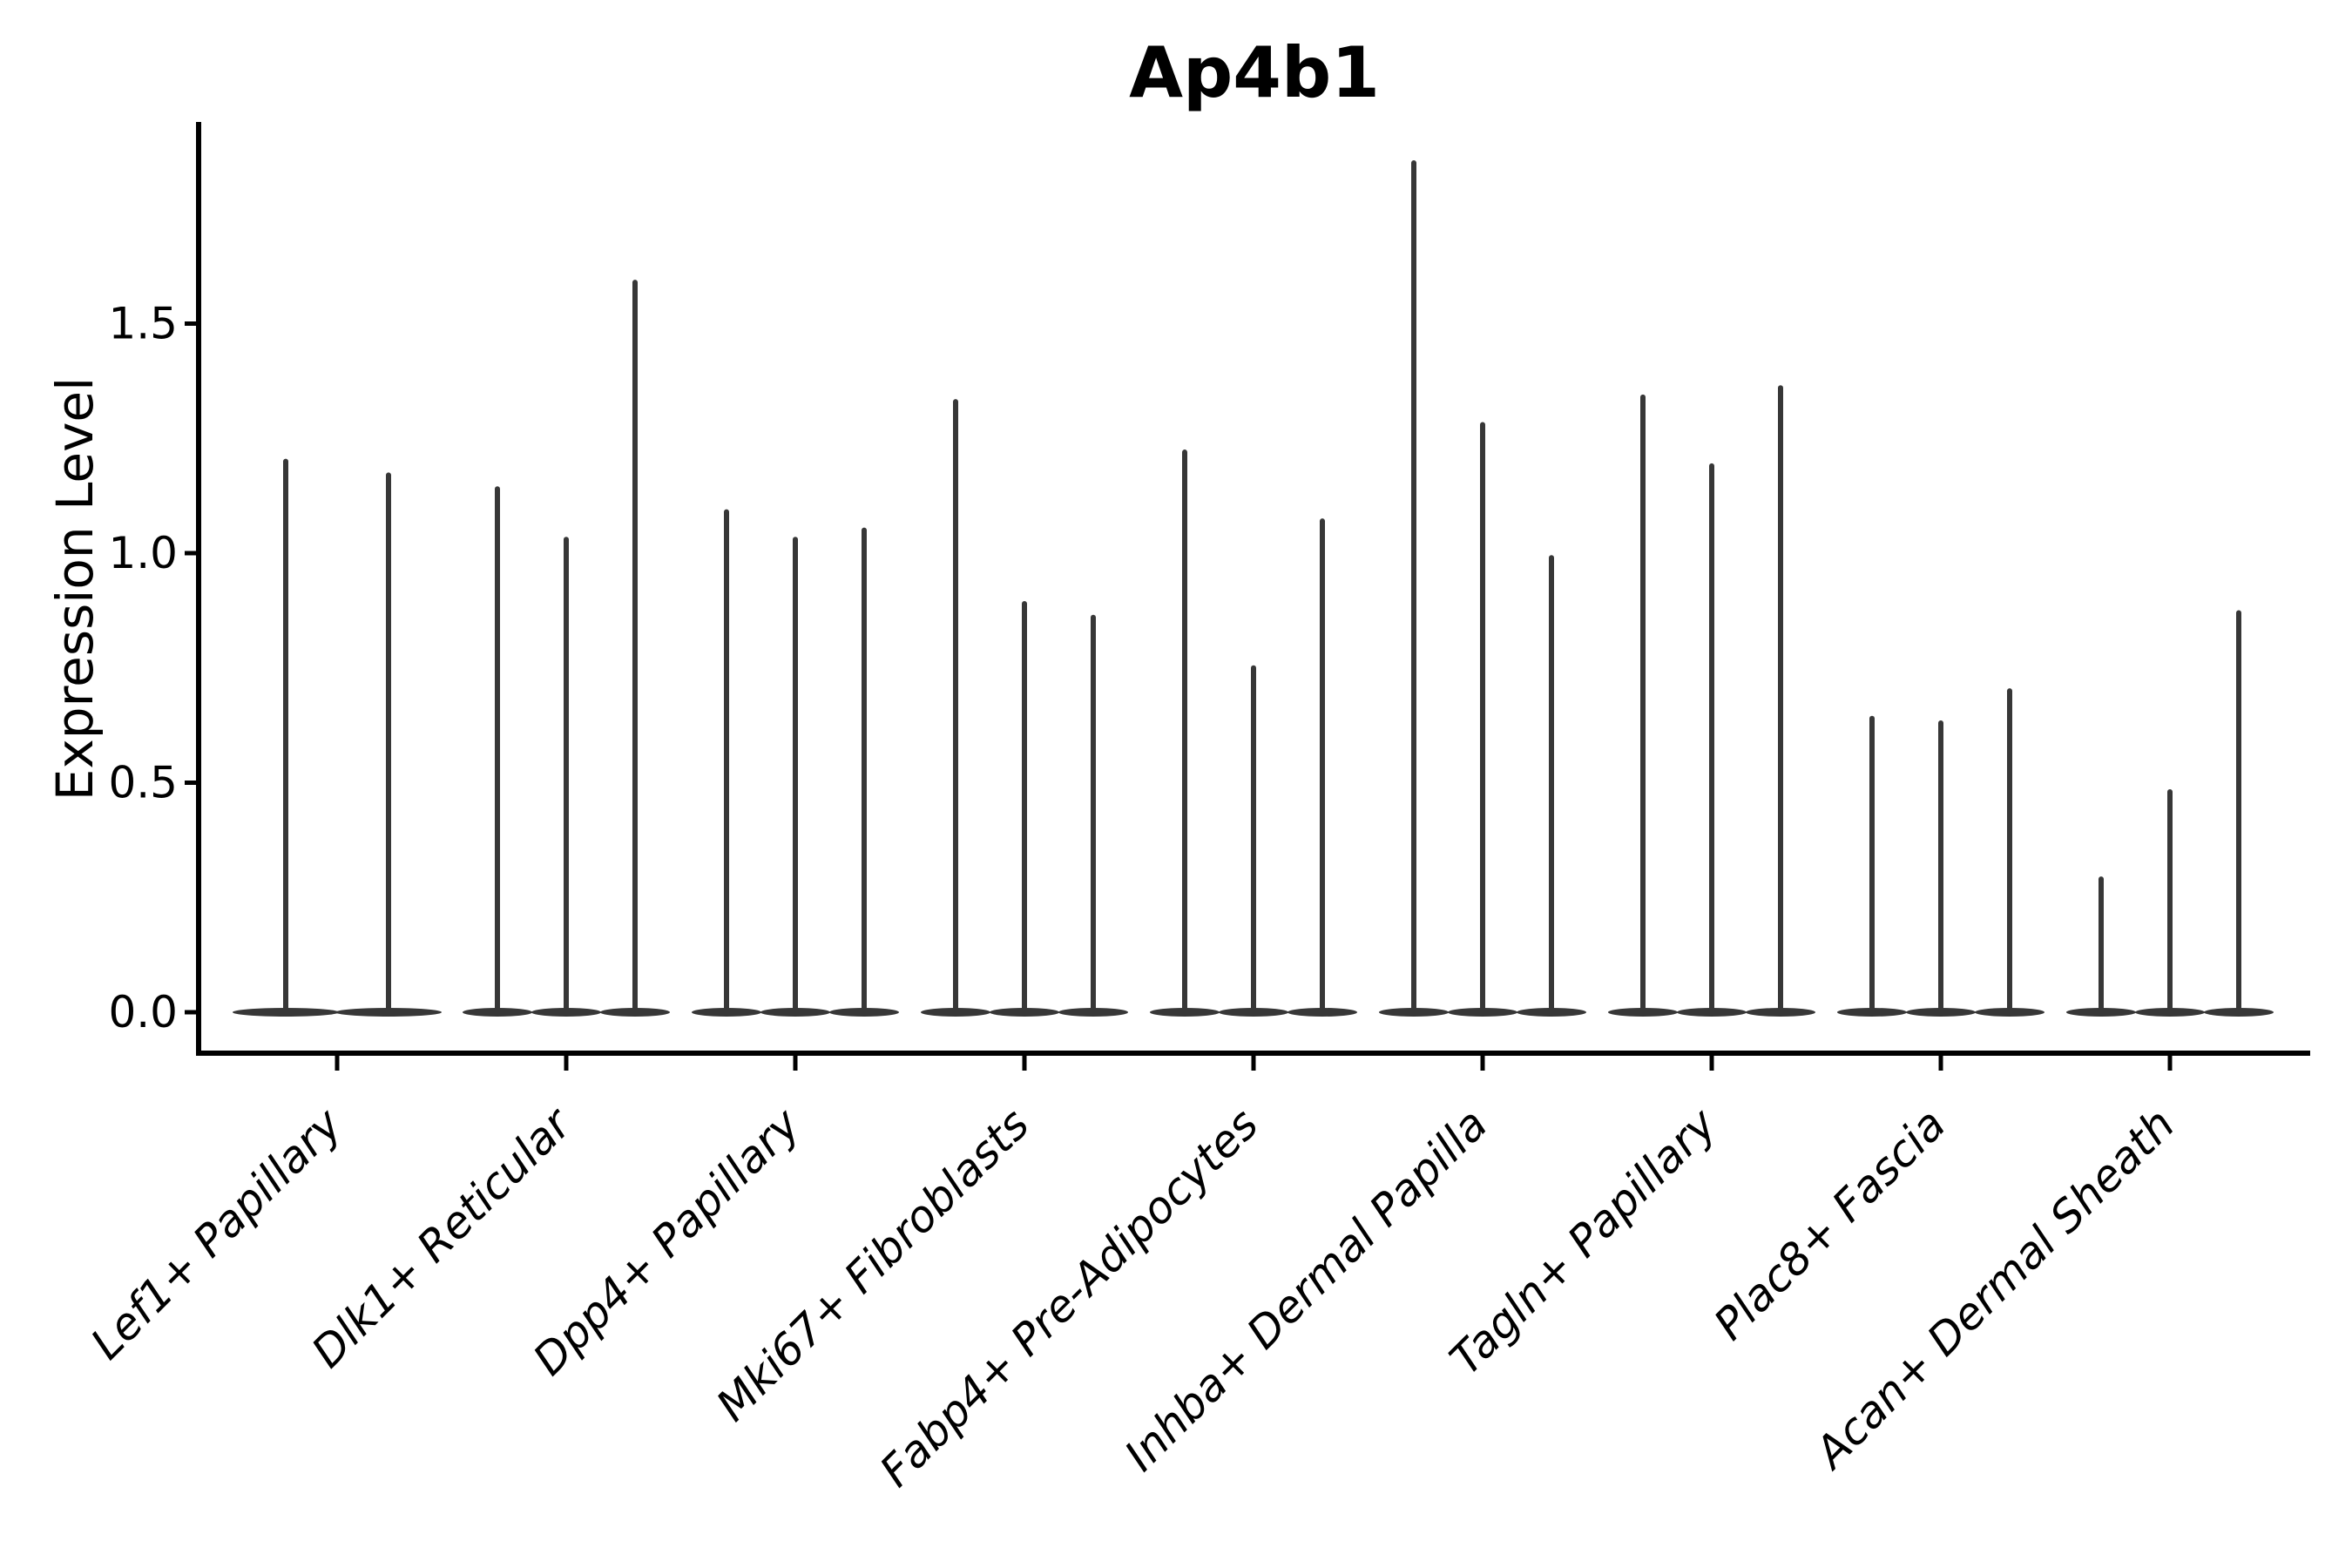 The height and width of the screenshot is (1568, 2352). Describe the element at coordinates (1069, 1297) in the screenshot. I see `x-tick-label: Fabp4+ Pre-Adipocytes` at that location.